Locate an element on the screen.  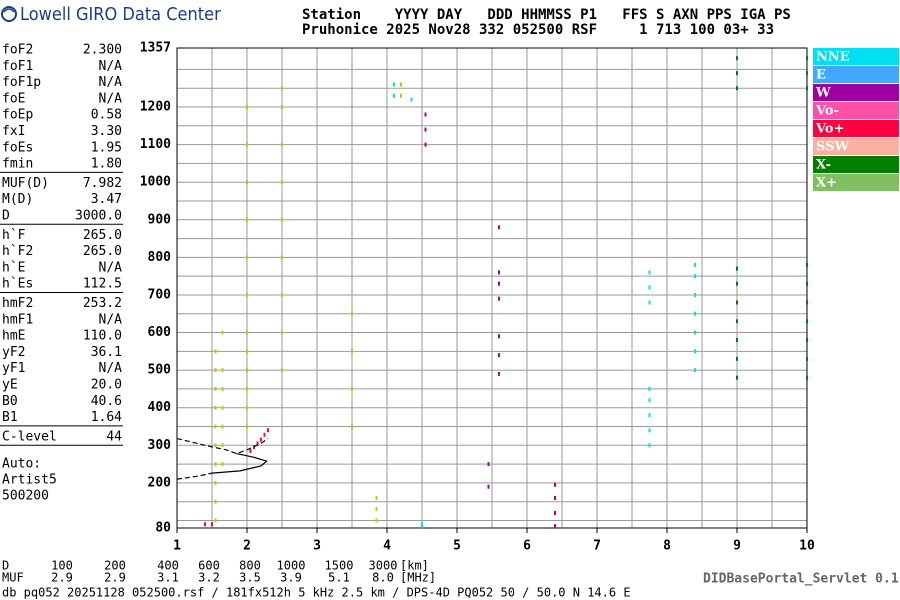
param-value: 1.95 is located at coordinates (106, 147).